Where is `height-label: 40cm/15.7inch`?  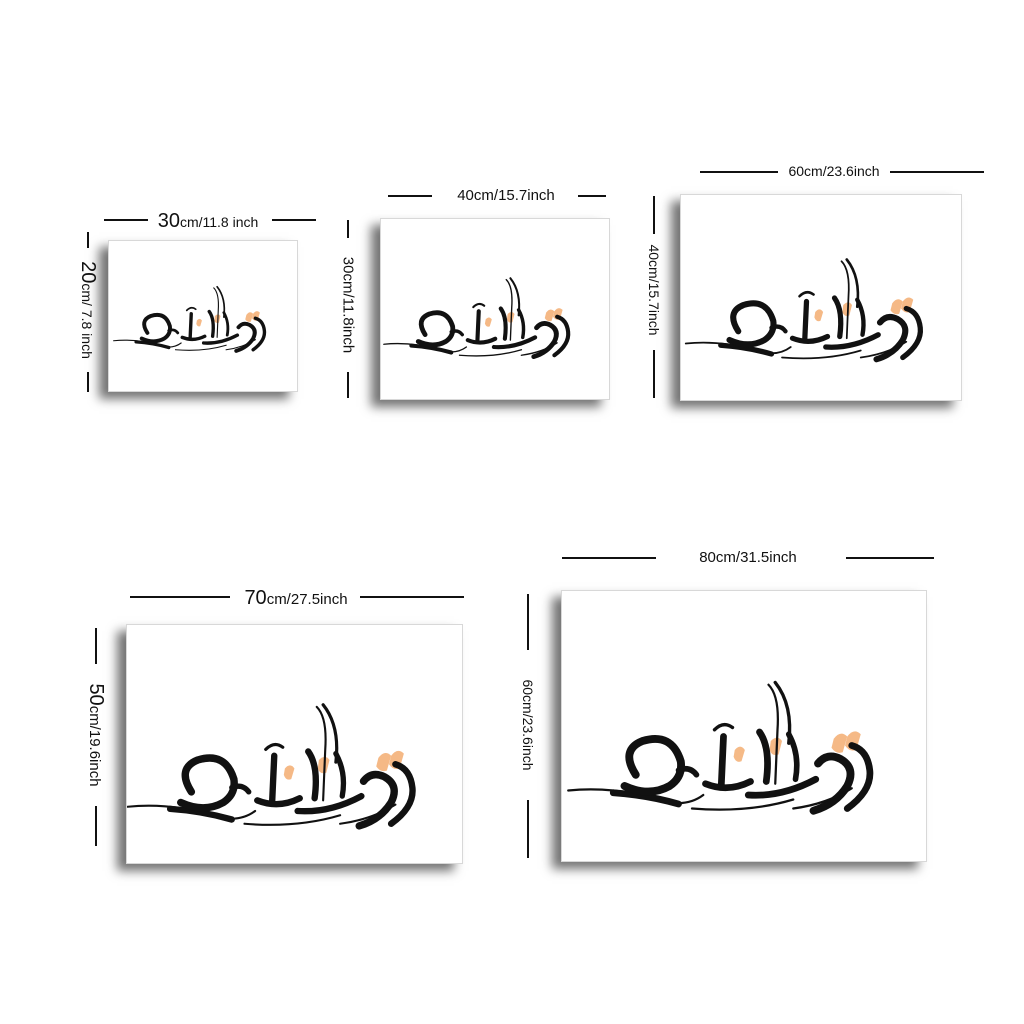 height-label: 40cm/15.7inch is located at coordinates (654, 290).